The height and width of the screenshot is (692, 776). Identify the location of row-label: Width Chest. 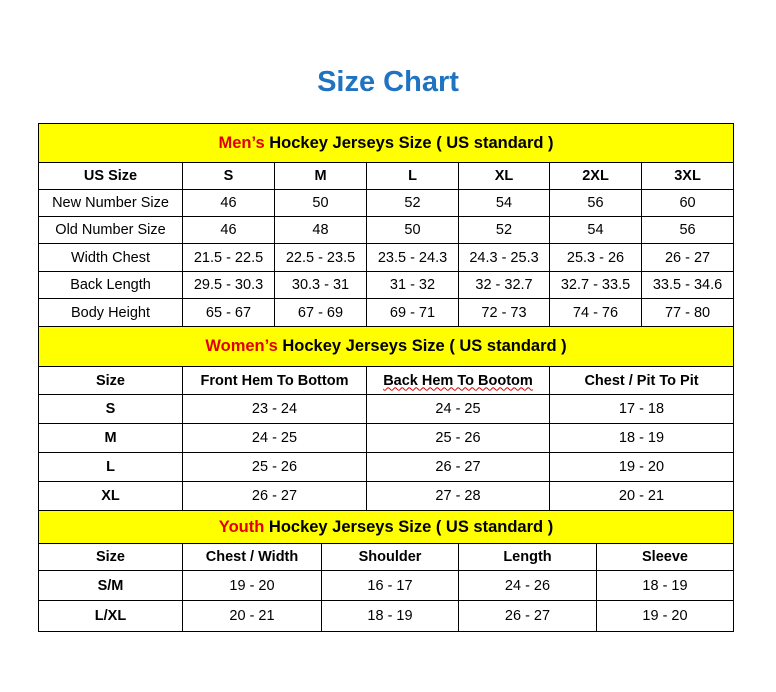
(110, 257).